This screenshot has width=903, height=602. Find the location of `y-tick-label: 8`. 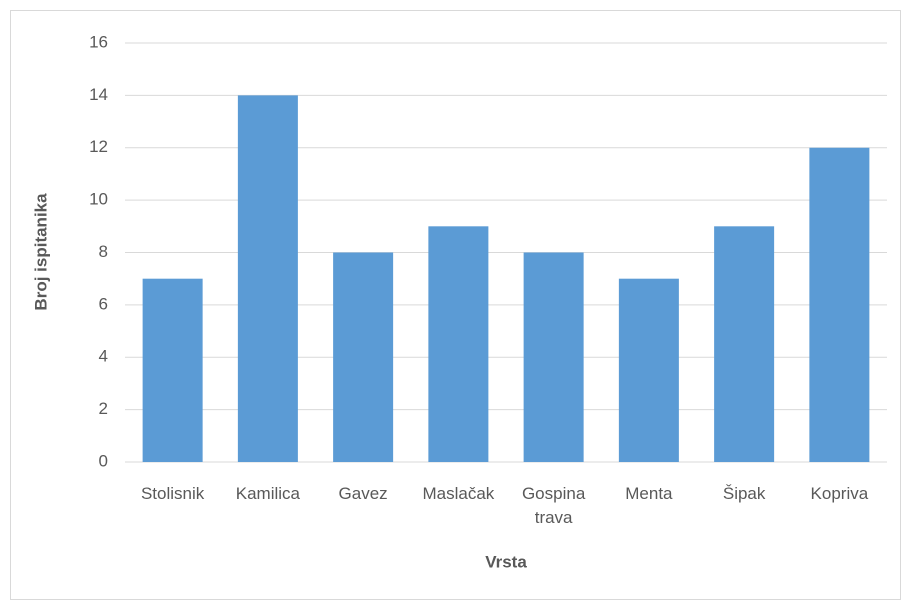

y-tick-label: 8 is located at coordinates (103, 251).